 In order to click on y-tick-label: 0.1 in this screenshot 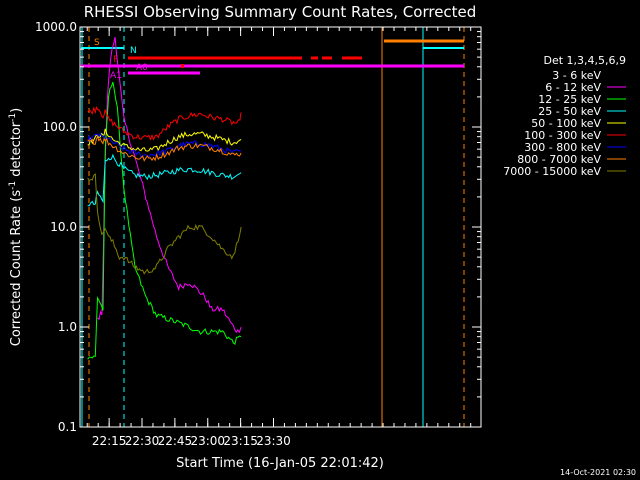, I will do `click(67, 427)`.